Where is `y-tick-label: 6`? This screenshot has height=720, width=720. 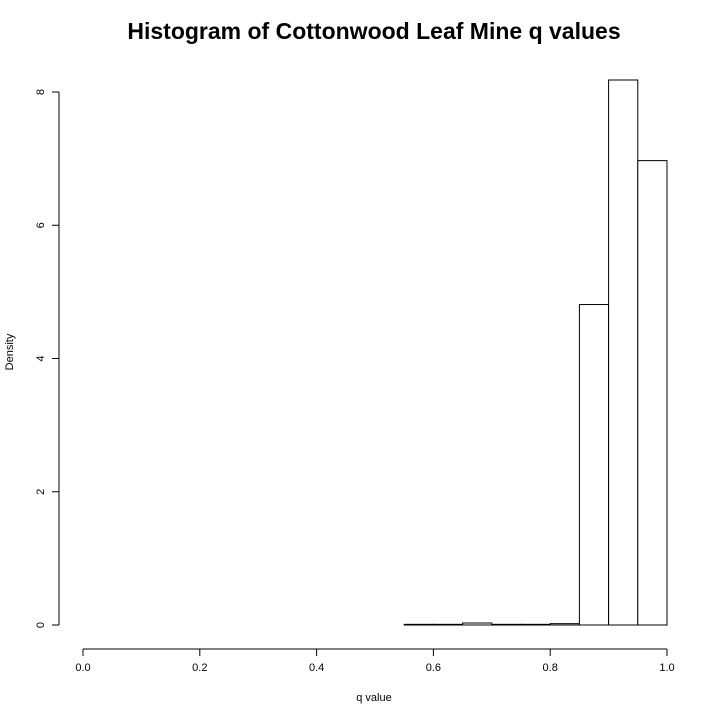
y-tick-label: 6 is located at coordinates (41, 225).